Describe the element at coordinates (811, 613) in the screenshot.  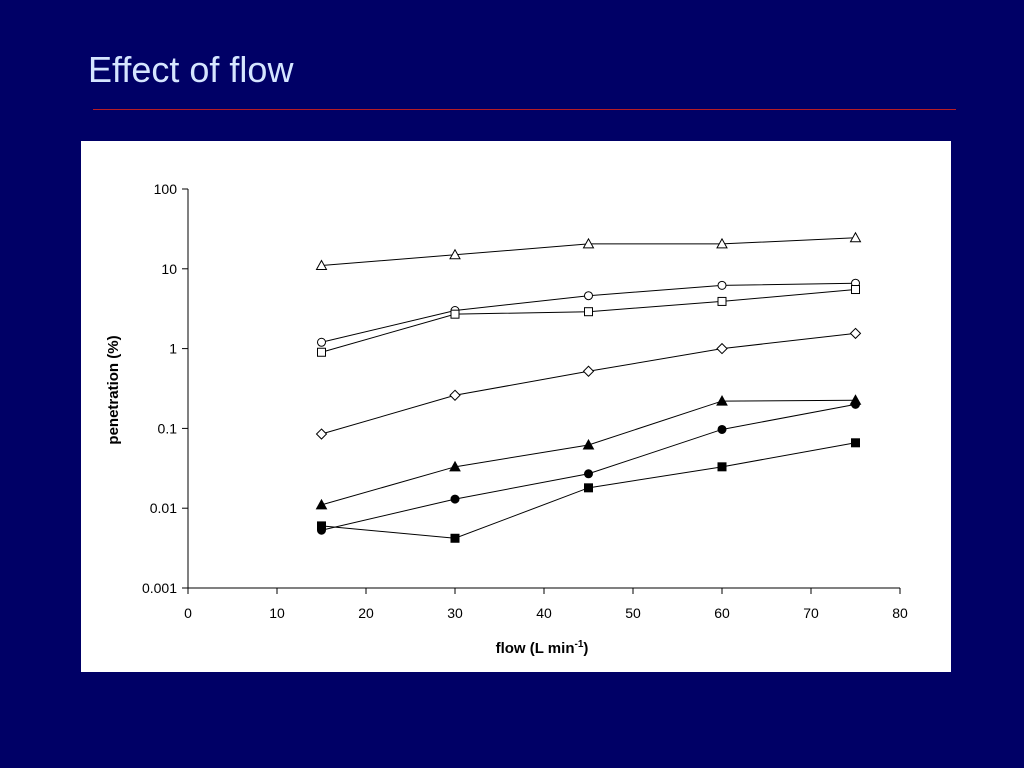
I see `x-tick-label: 70` at that location.